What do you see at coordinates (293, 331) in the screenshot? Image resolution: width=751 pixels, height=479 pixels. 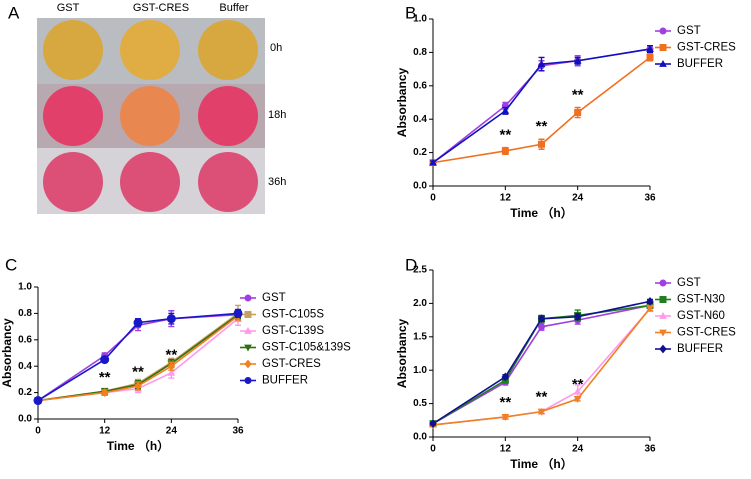 I see `legend-label: GST-C139S` at bounding box center [293, 331].